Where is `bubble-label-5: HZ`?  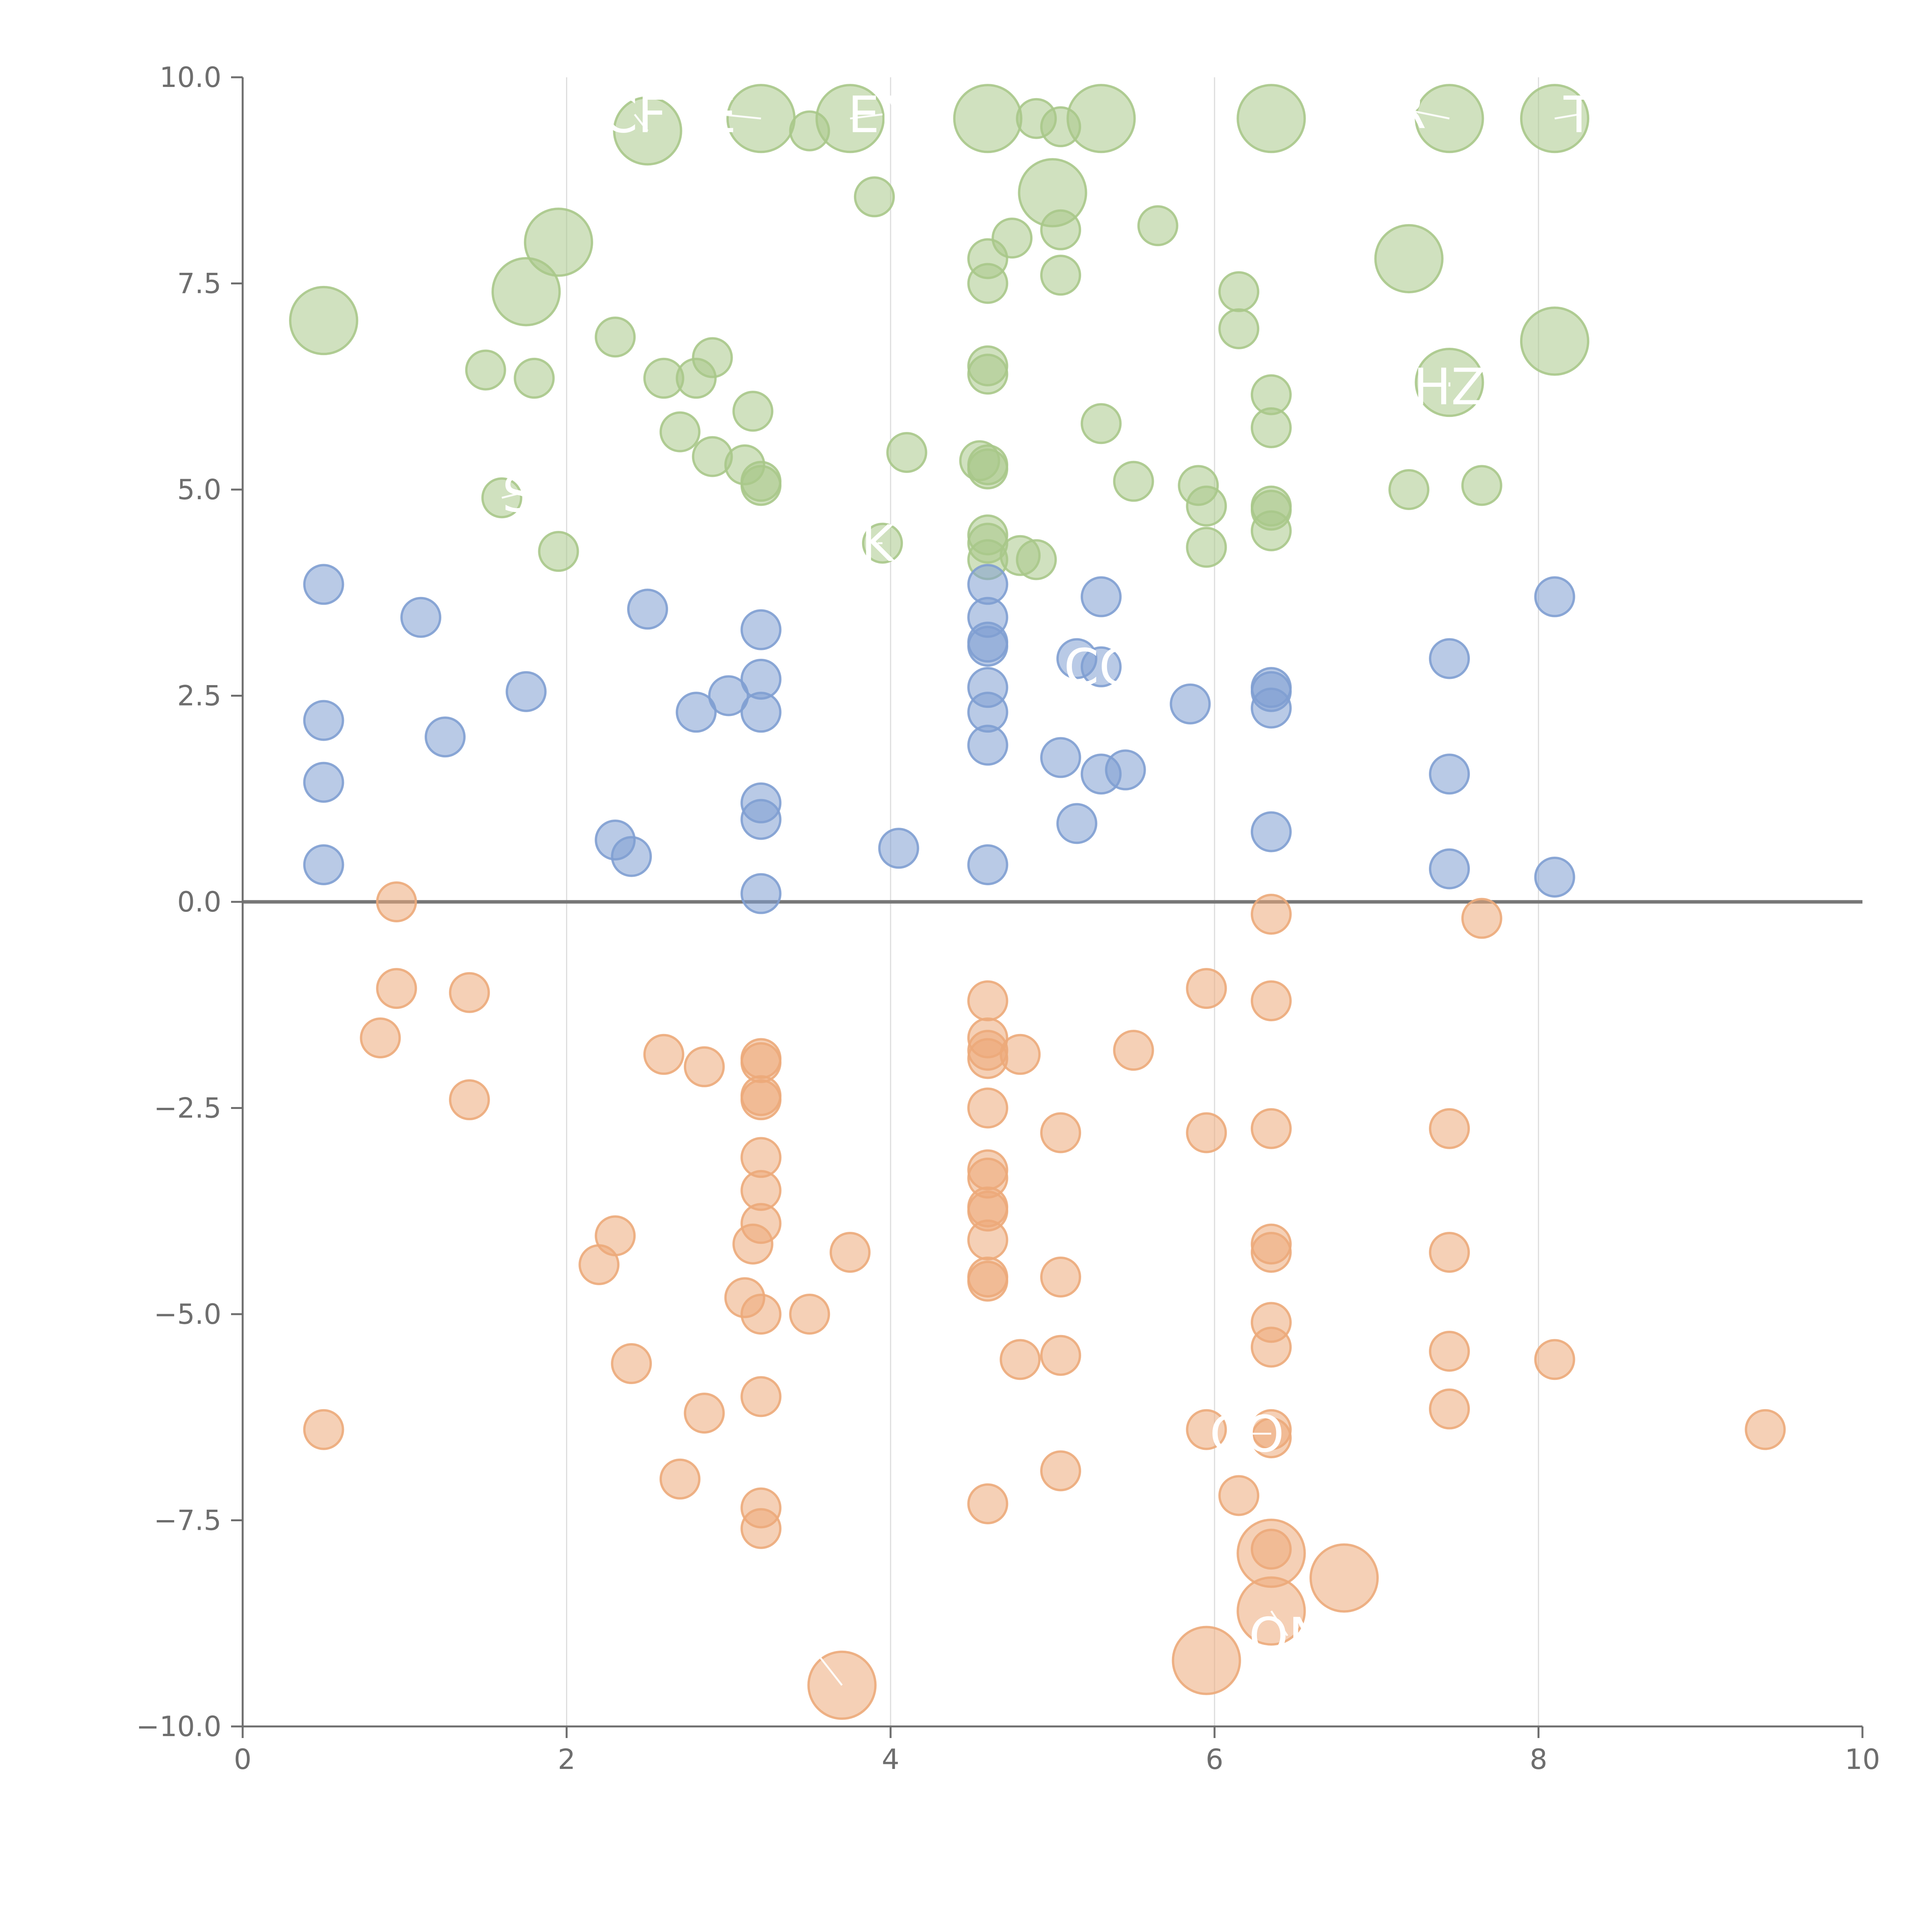 bubble-label-5: HZ is located at coordinates (1449, 387).